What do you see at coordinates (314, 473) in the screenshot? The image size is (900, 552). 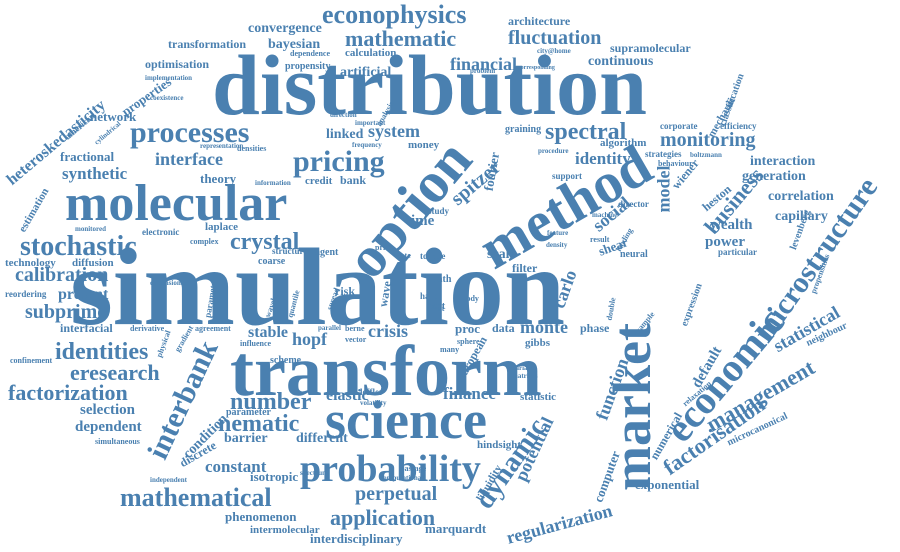 I see `word: spectrum` at bounding box center [314, 473].